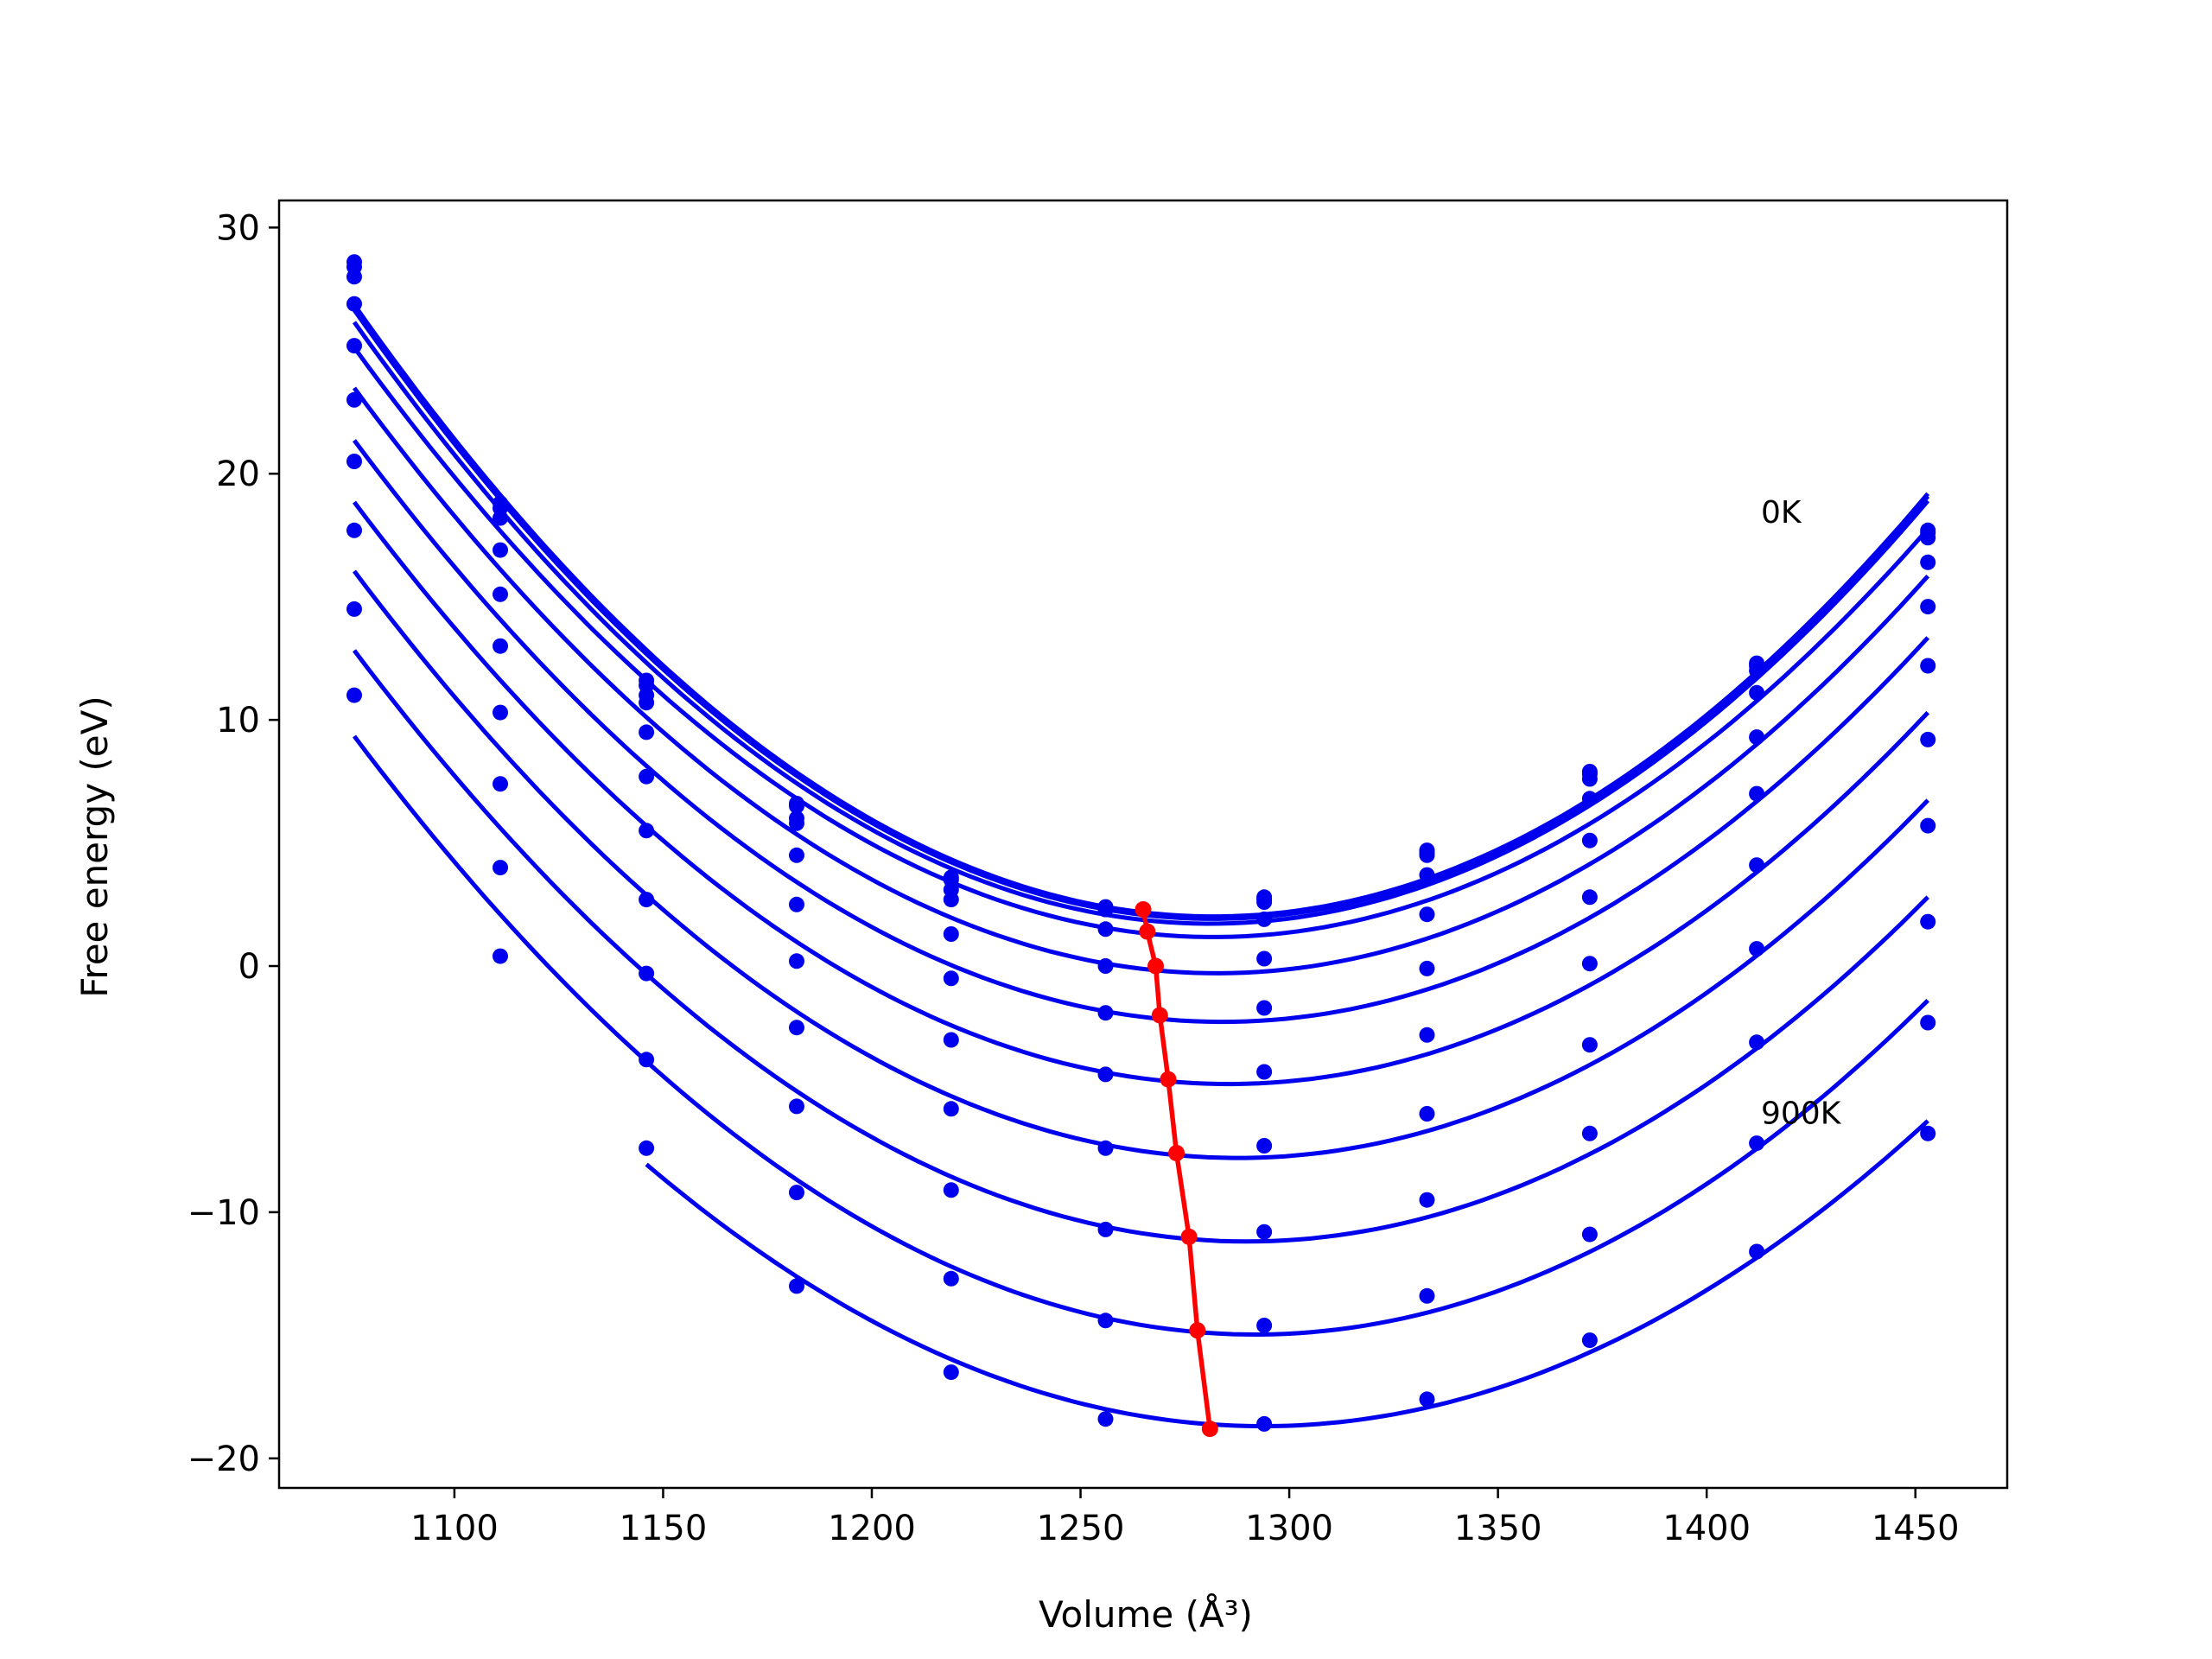 This screenshot has height=1659, width=2212. Describe the element at coordinates (1801, 1113) in the screenshot. I see `annotation-label: 900K` at that location.